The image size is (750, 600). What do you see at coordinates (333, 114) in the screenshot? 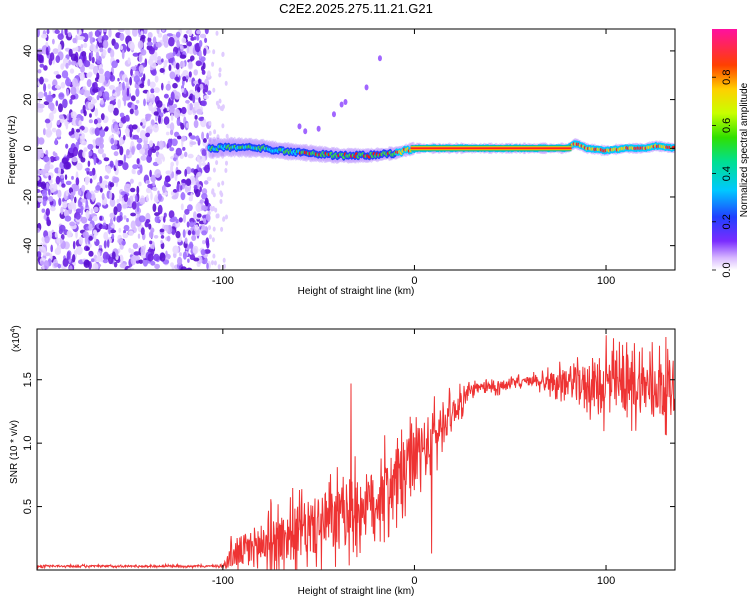
I see `track-side-blob` at bounding box center [333, 114].